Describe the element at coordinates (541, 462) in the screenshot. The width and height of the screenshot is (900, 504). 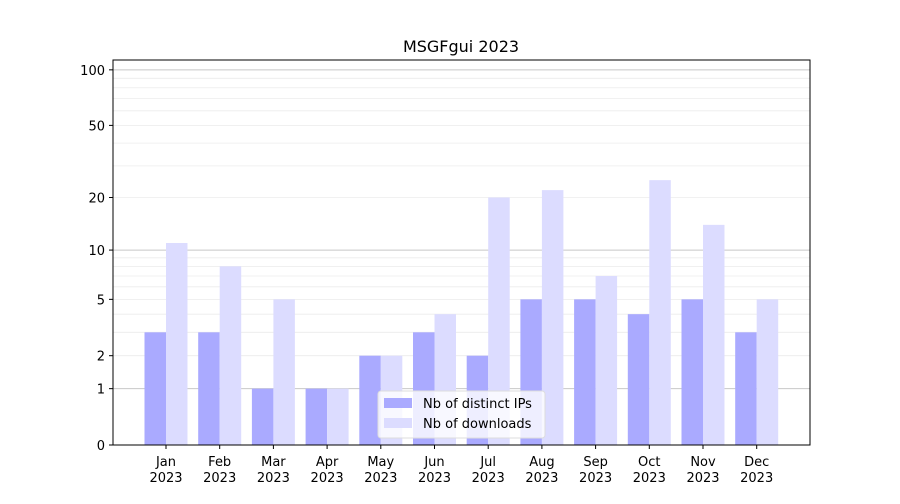
I see `x-tick-label: Aug` at that location.